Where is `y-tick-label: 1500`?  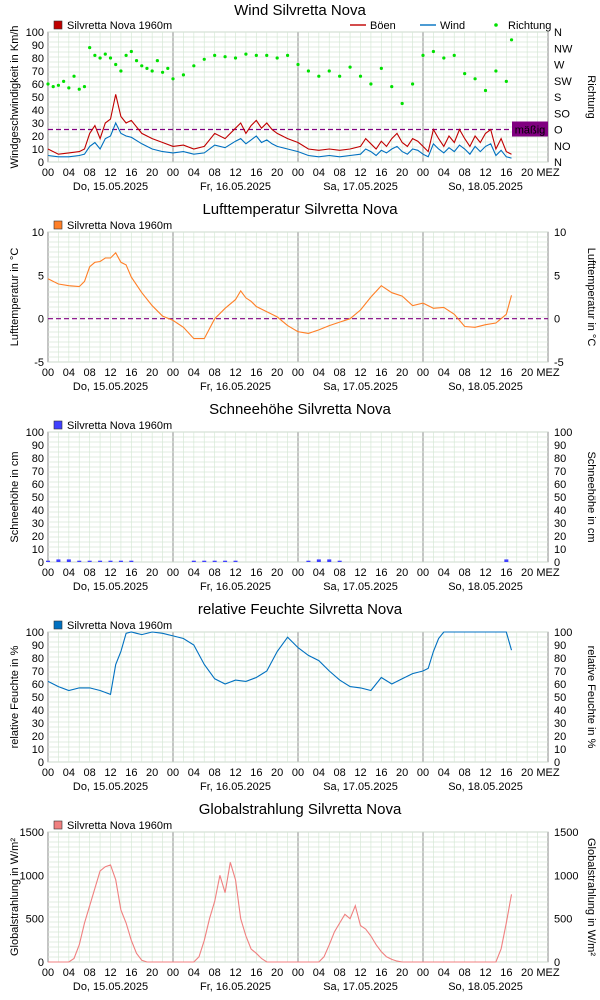
y-tick-label: 1500 is located at coordinates (32, 833).